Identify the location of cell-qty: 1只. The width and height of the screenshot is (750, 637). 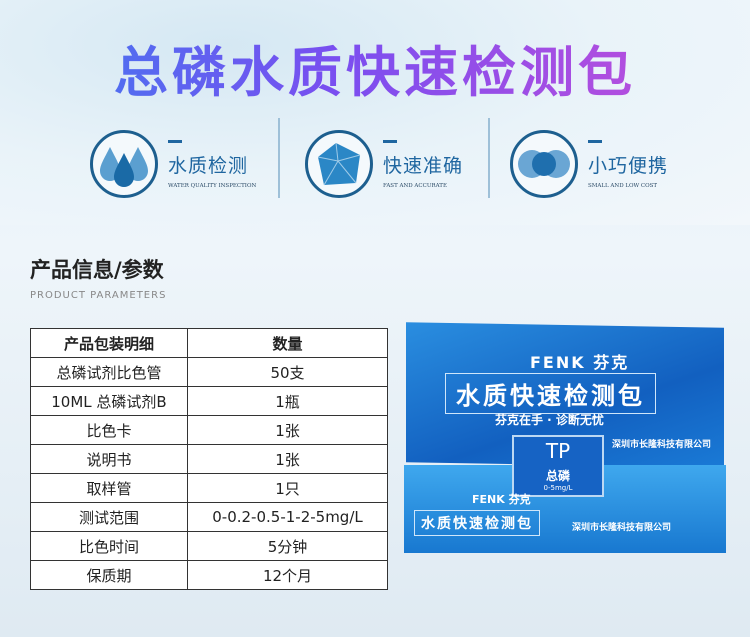
(287, 488).